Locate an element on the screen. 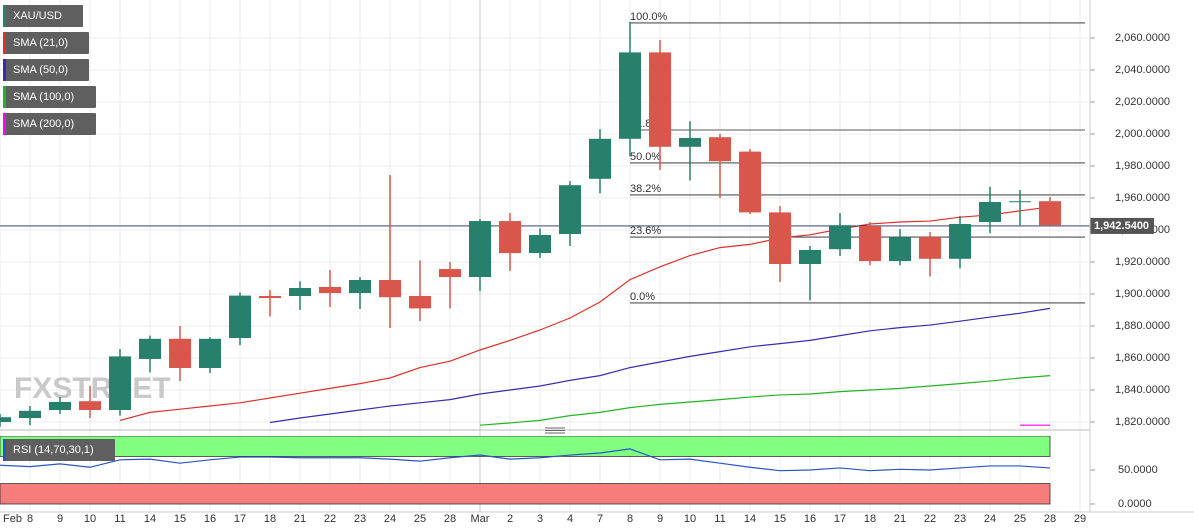 Image resolution: width=1194 pixels, height=532 pixels. fib-label: 0.0% is located at coordinates (642, 297).